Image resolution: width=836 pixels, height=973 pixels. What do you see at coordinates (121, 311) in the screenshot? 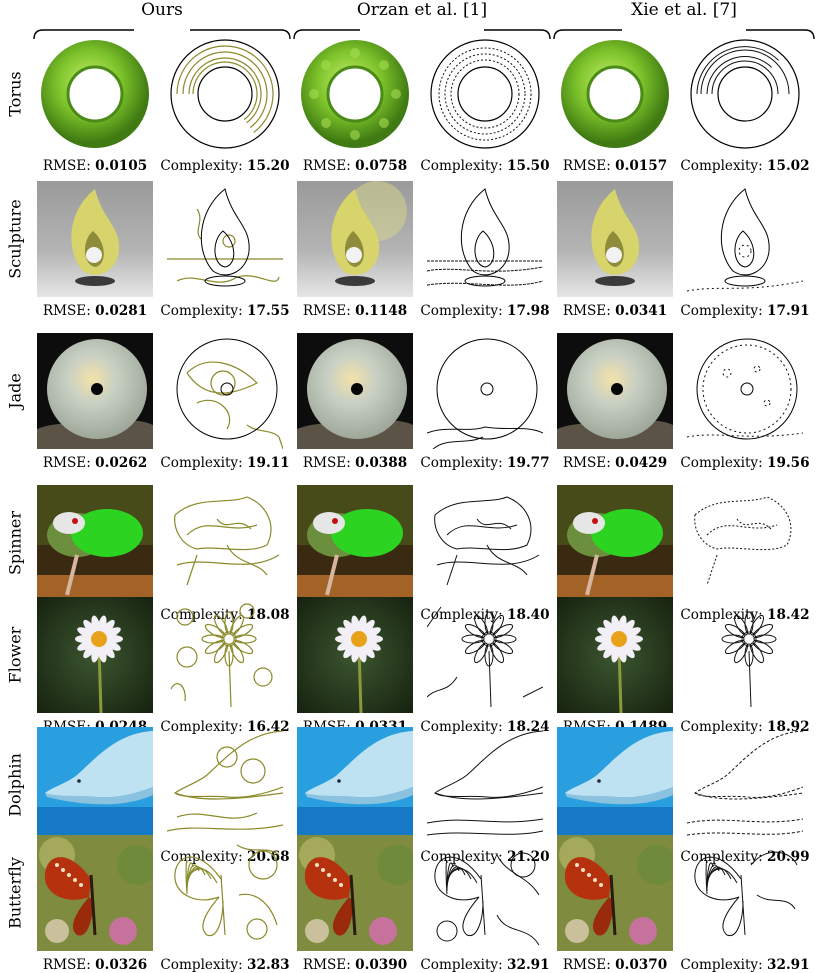
I see `rmse-number: 0.0281` at bounding box center [121, 311].